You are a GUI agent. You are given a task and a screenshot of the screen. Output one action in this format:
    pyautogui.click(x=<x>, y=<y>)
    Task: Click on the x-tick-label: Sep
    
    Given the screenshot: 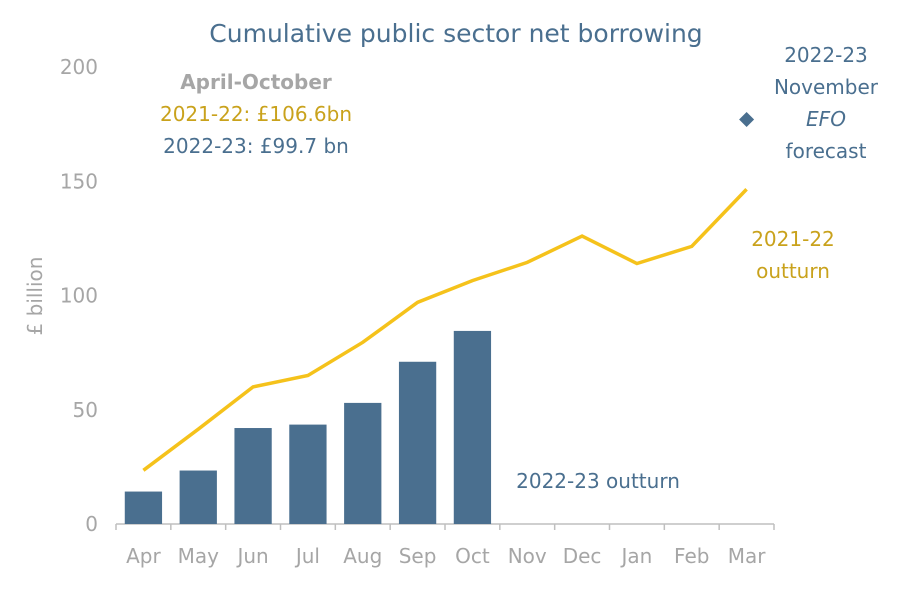 What is the action you would take?
    pyautogui.click(x=418, y=556)
    